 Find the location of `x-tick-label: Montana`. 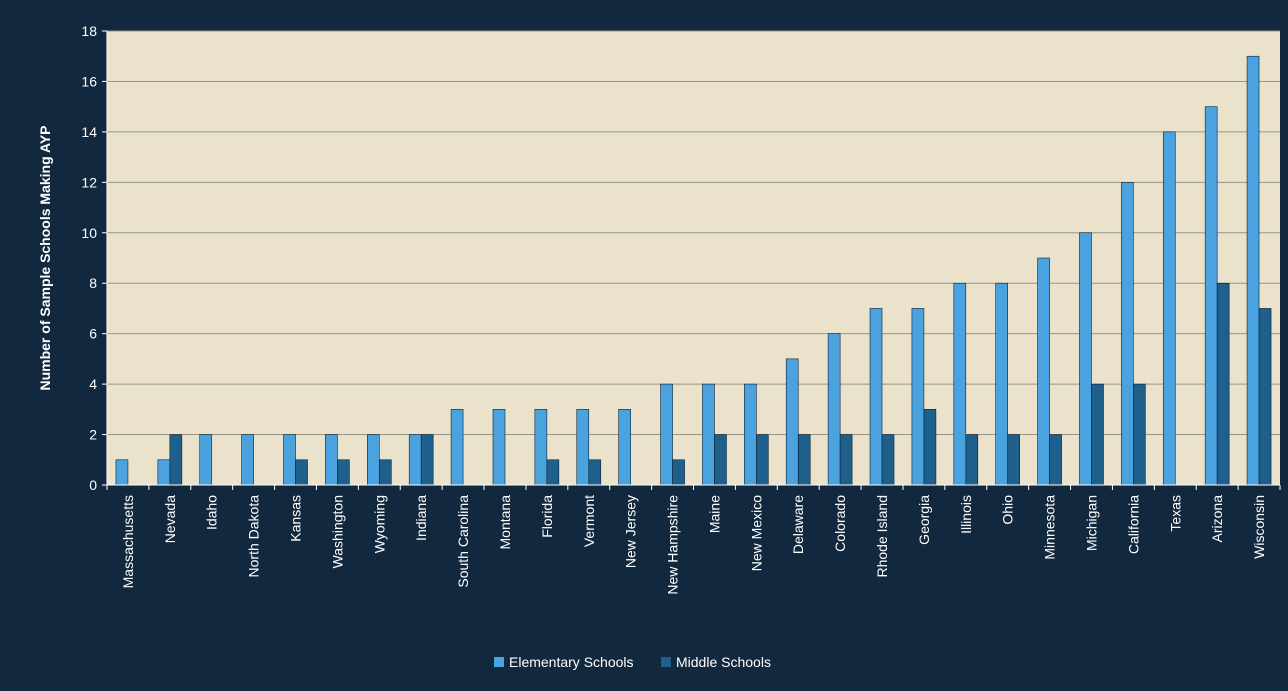

x-tick-label: Montana is located at coordinates (505, 522).